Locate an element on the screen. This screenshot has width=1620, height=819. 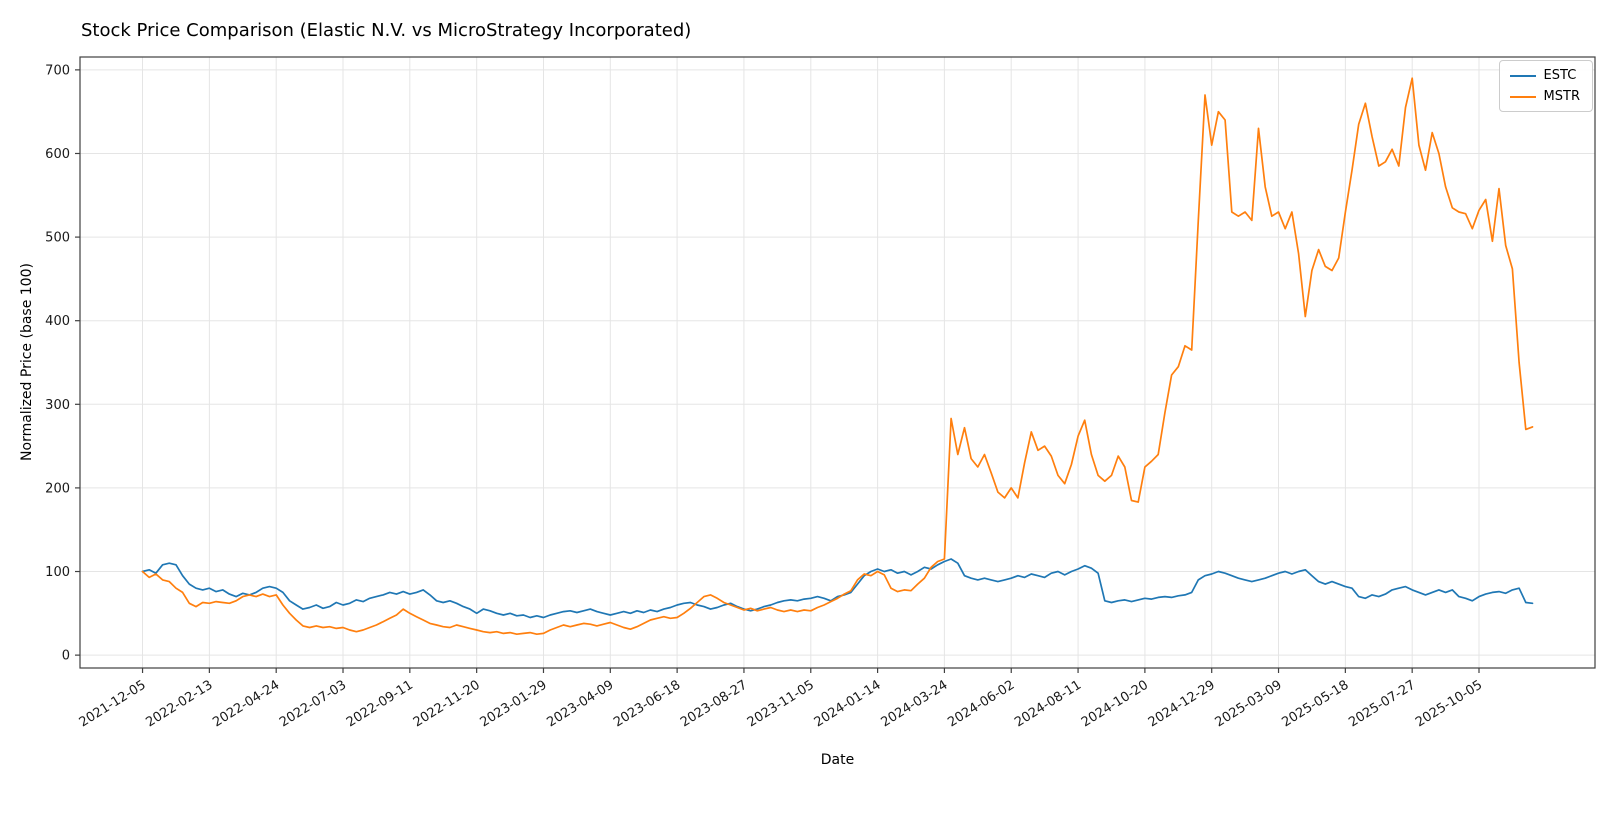
svg-text: 2024-01-14 is located at coordinates (848, 704).